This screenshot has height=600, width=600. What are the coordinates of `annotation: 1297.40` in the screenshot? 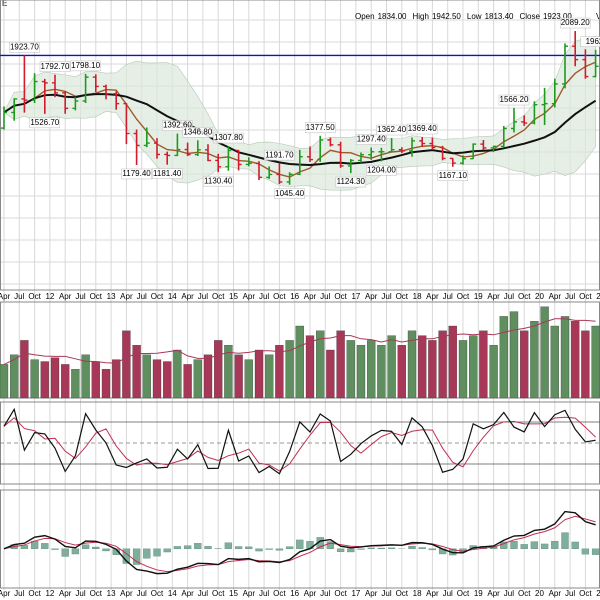 It's located at (371, 139).